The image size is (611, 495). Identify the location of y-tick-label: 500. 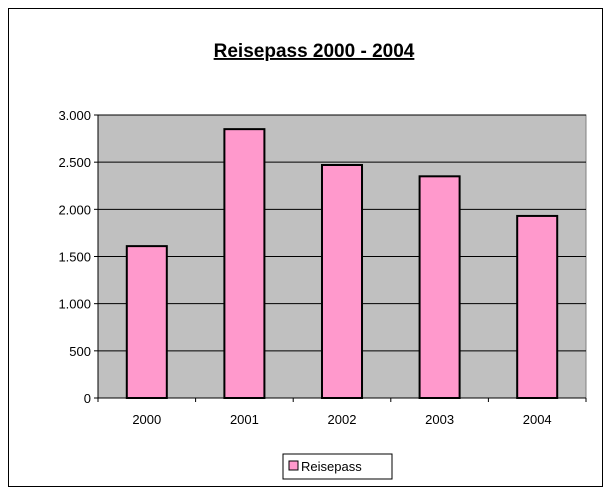
(80, 351).